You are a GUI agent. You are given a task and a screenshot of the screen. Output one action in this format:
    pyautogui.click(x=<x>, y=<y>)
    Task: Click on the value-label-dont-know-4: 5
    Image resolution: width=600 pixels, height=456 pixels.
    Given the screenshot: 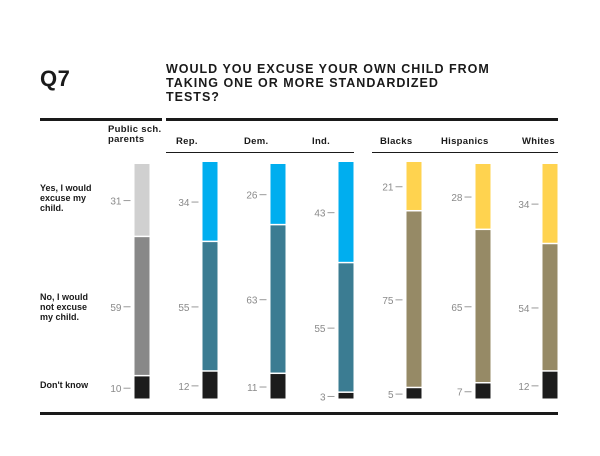 What is the action you would take?
    pyautogui.click(x=391, y=395)
    